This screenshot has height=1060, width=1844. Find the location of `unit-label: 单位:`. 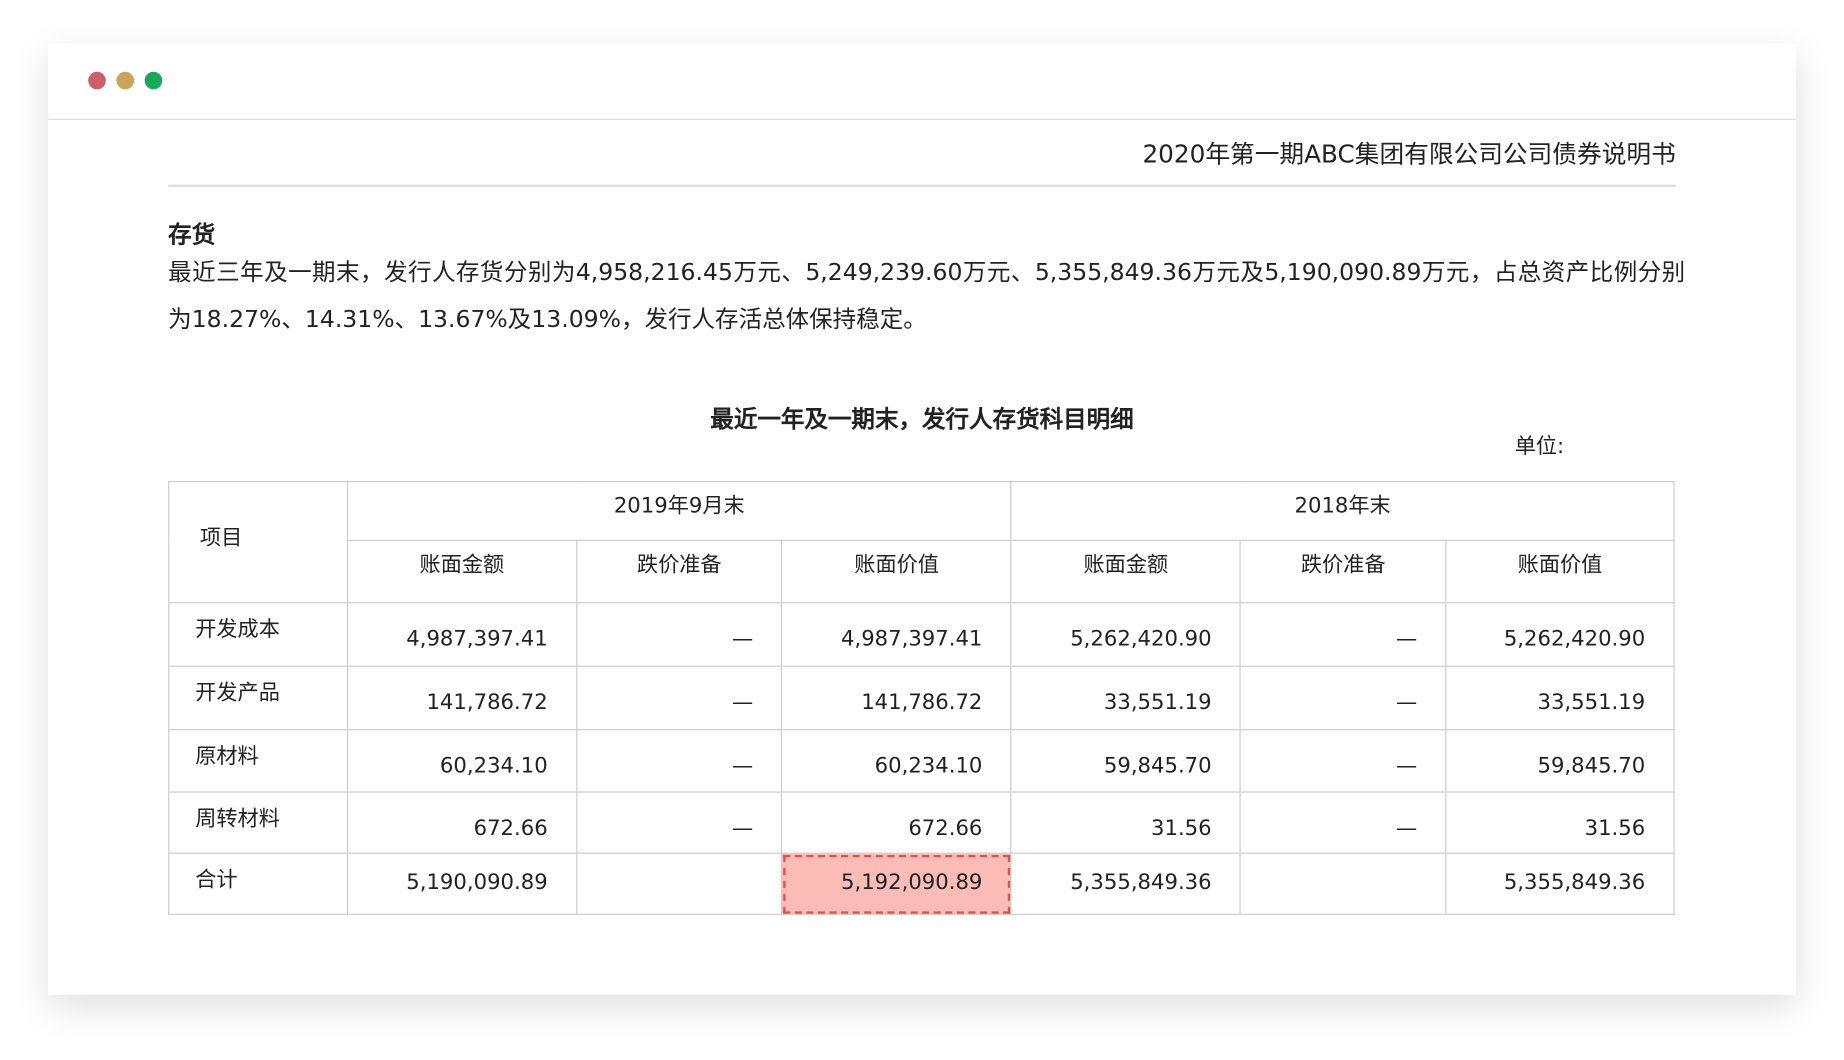

unit-label: 单位: is located at coordinates (1539, 446).